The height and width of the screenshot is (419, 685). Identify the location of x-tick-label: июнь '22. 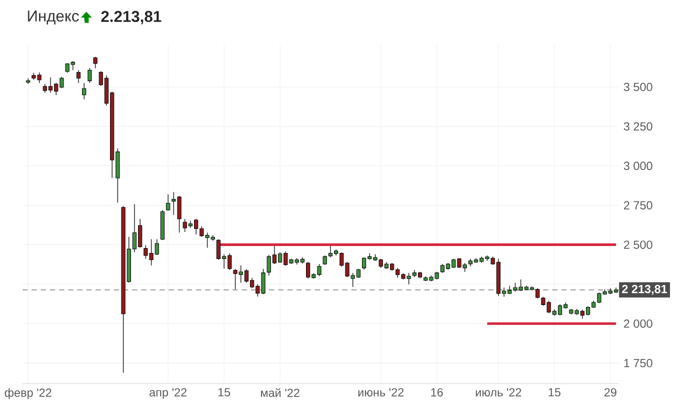
(381, 392).